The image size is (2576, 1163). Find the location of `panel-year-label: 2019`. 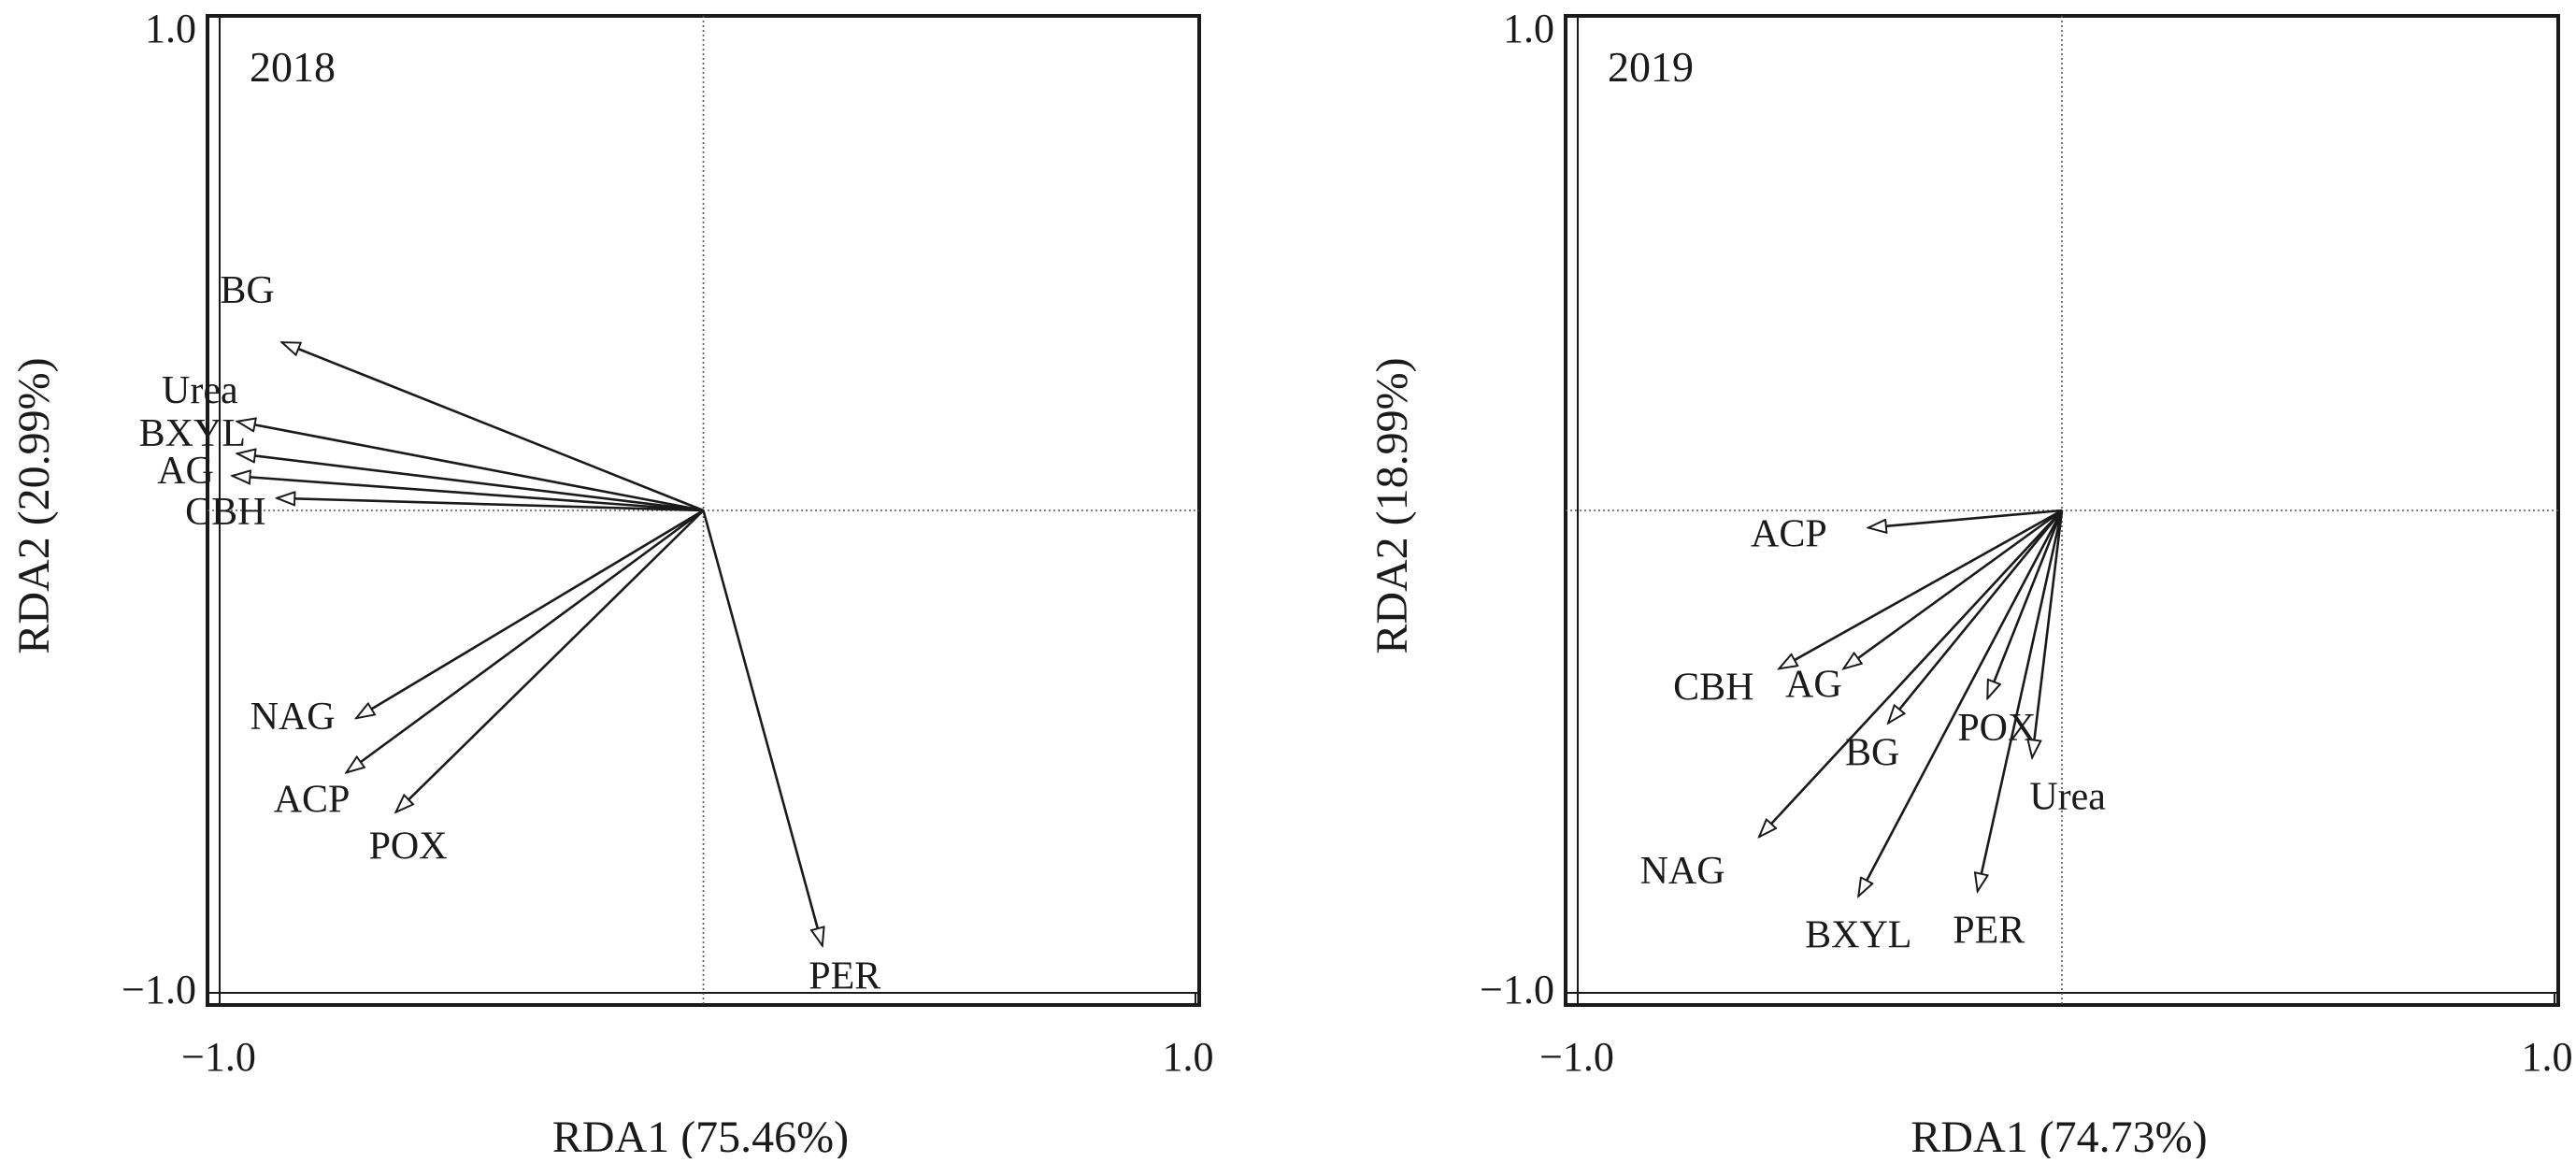

panel-year-label: 2019 is located at coordinates (1651, 67).